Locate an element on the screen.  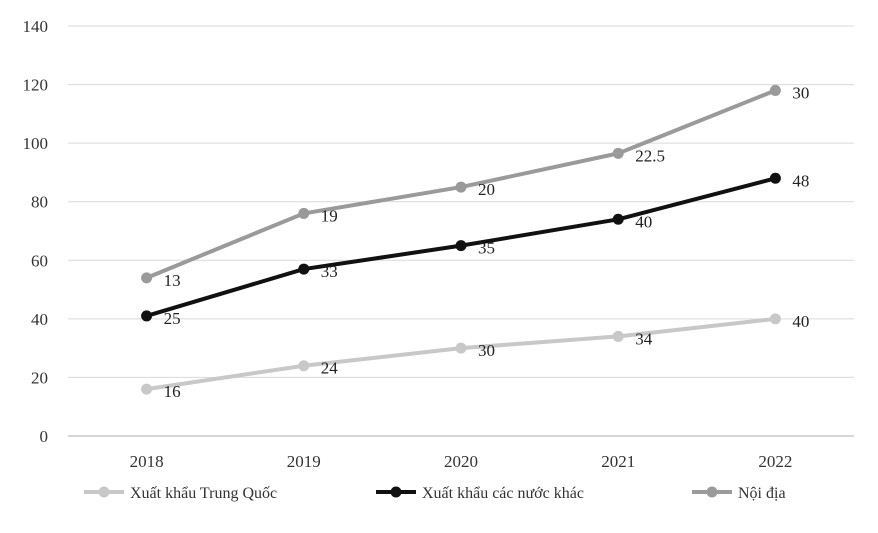
data-label: 34 is located at coordinates (644, 338).